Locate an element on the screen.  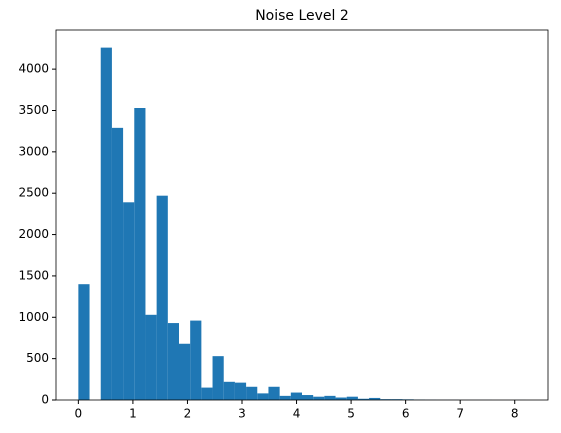
y-tick-label: 3500 is located at coordinates (33, 110).